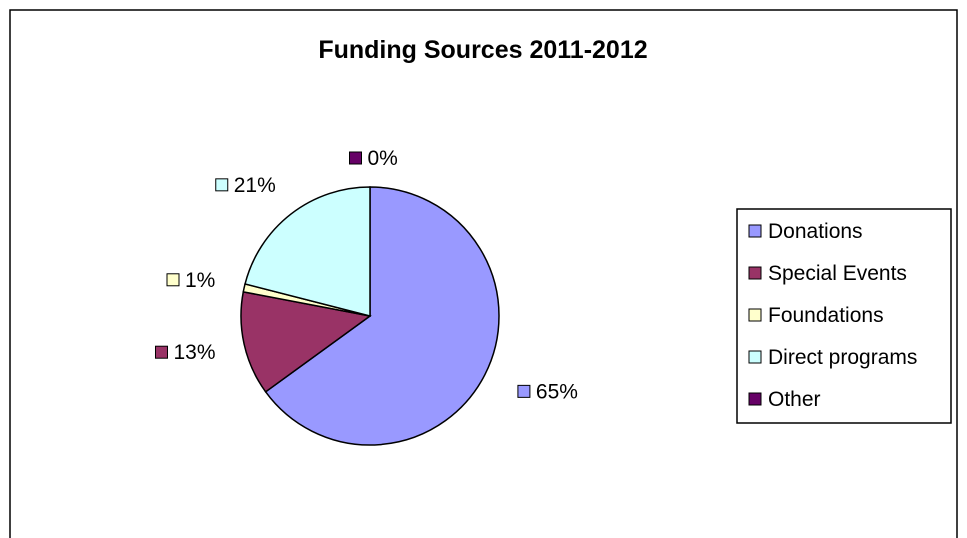 The width and height of the screenshot is (967, 538). What do you see at coordinates (194, 352) in the screenshot?
I see `data-label-text-special-events: 13%` at bounding box center [194, 352].